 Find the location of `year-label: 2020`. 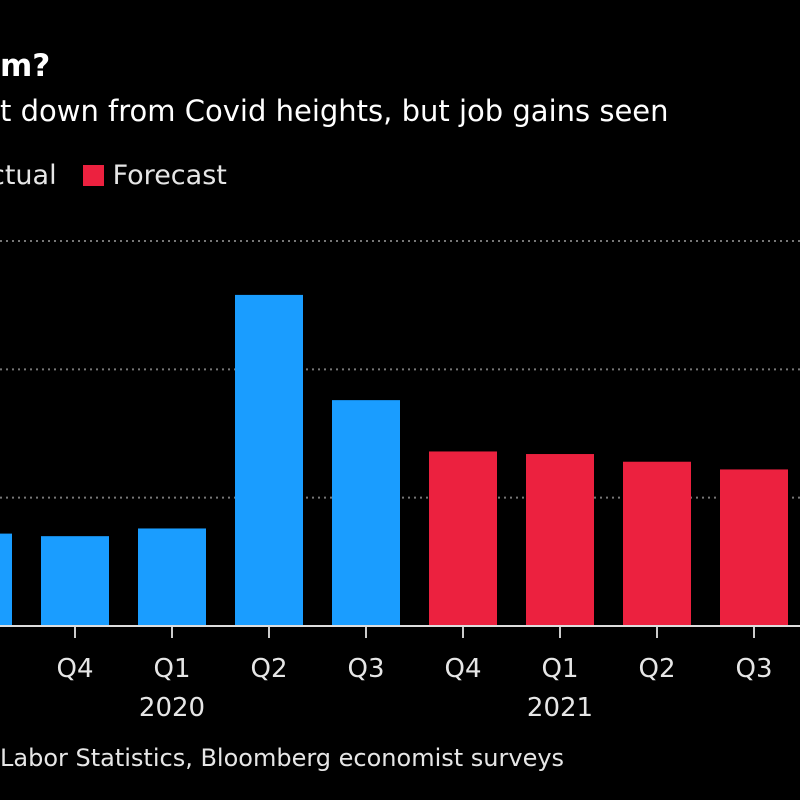

year-label: 2020 is located at coordinates (172, 708).